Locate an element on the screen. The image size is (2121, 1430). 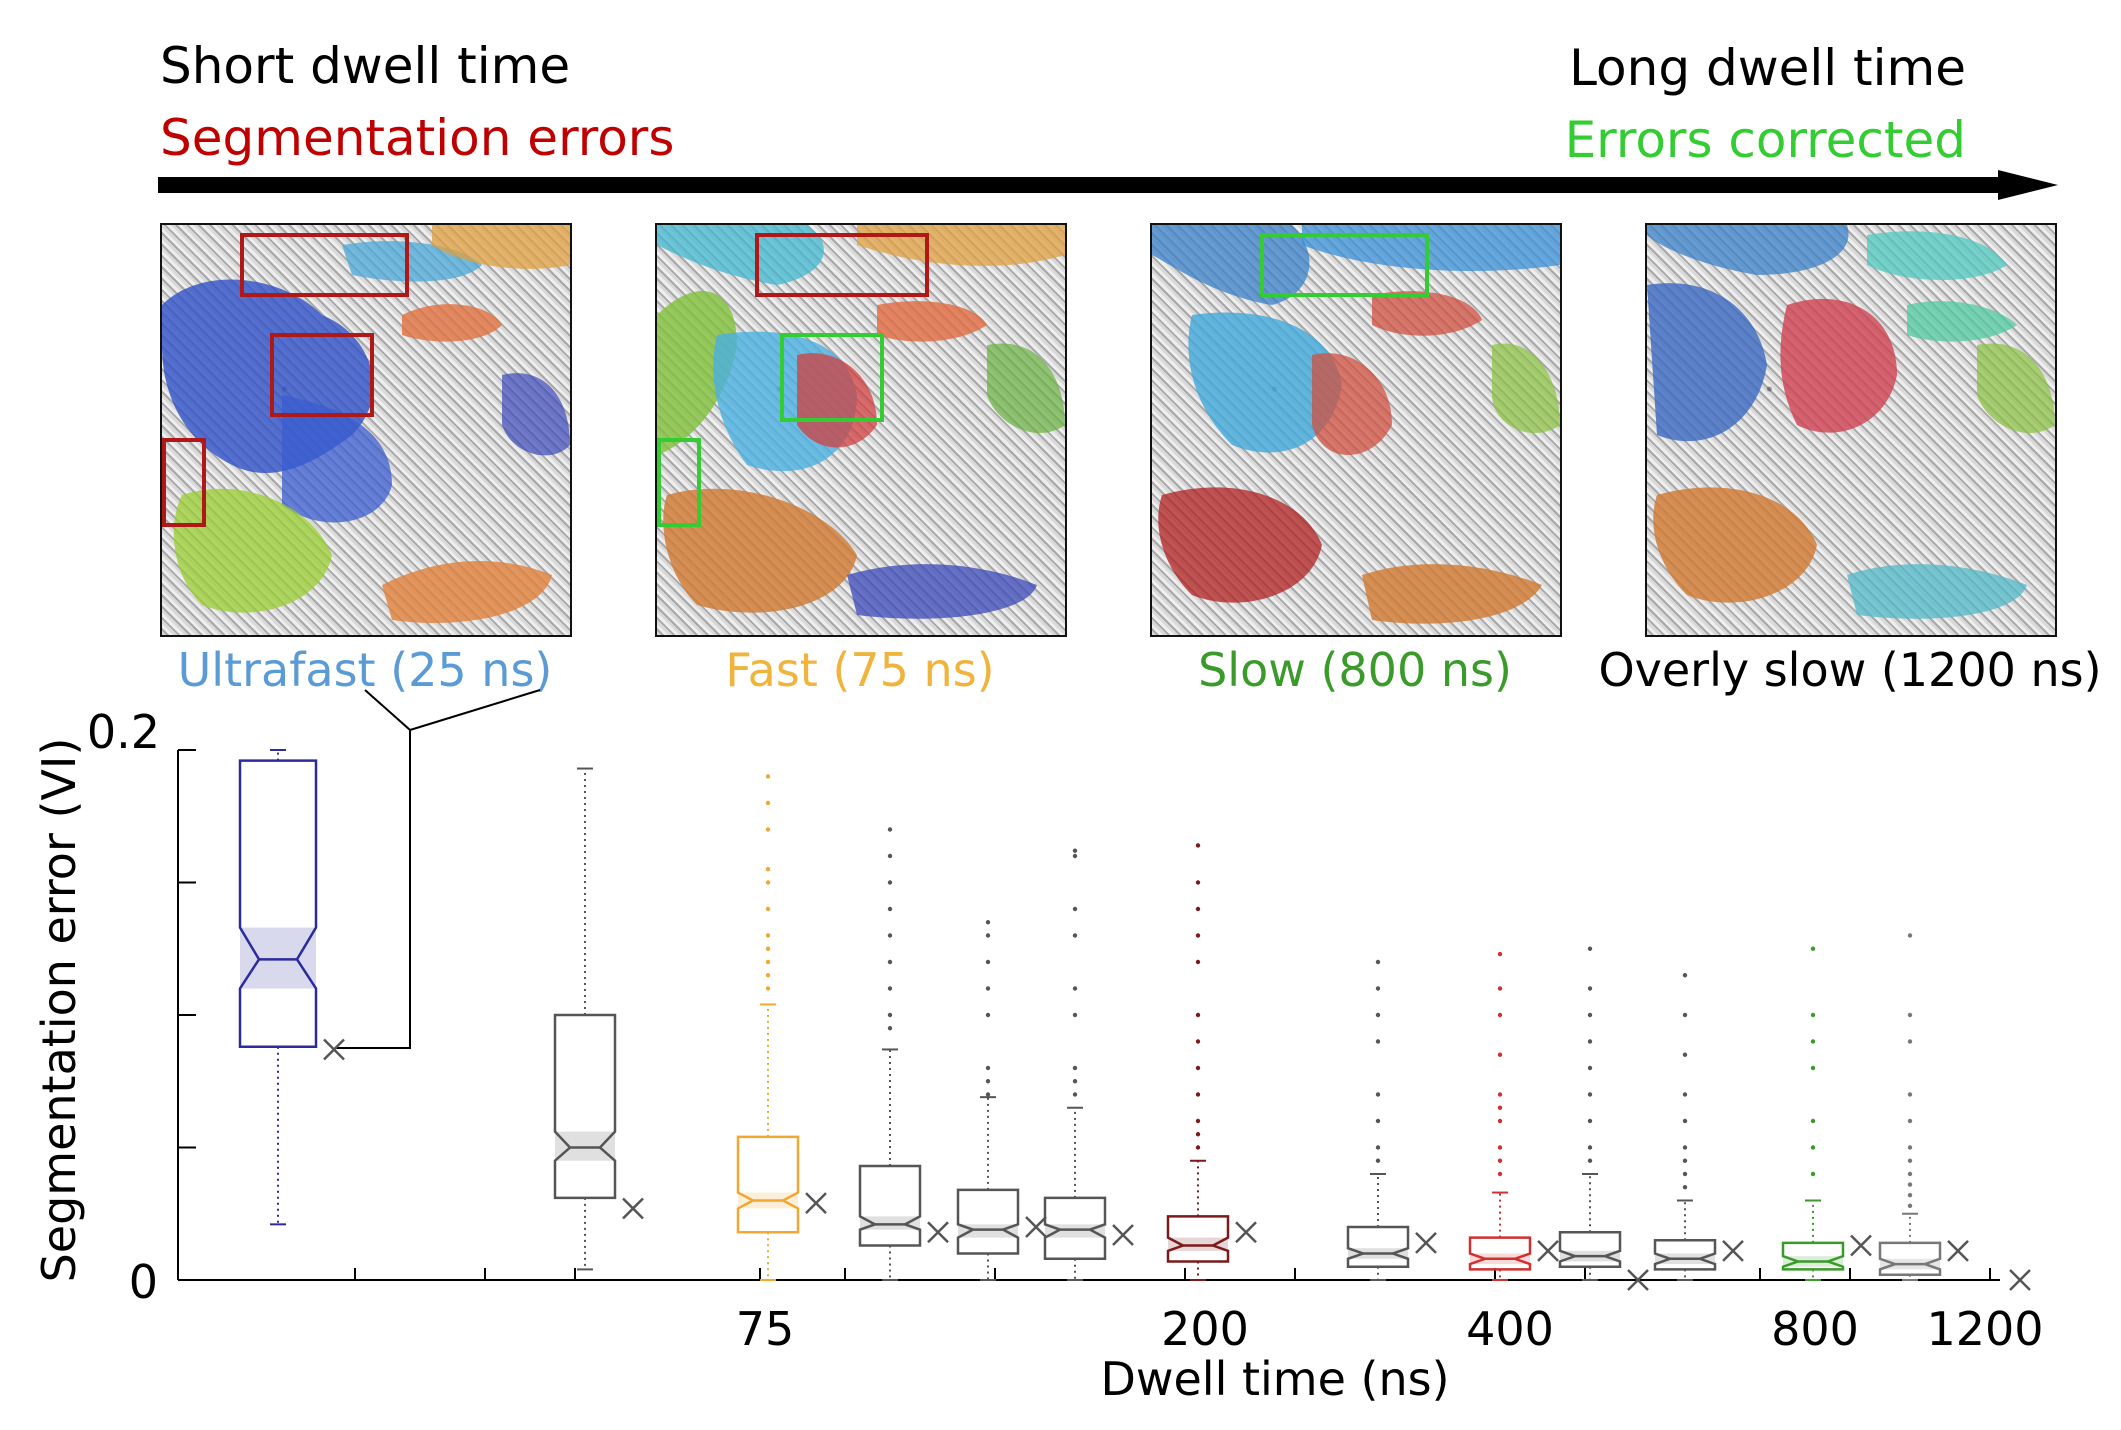
x-tick-label: 75 is located at coordinates (765, 1329).